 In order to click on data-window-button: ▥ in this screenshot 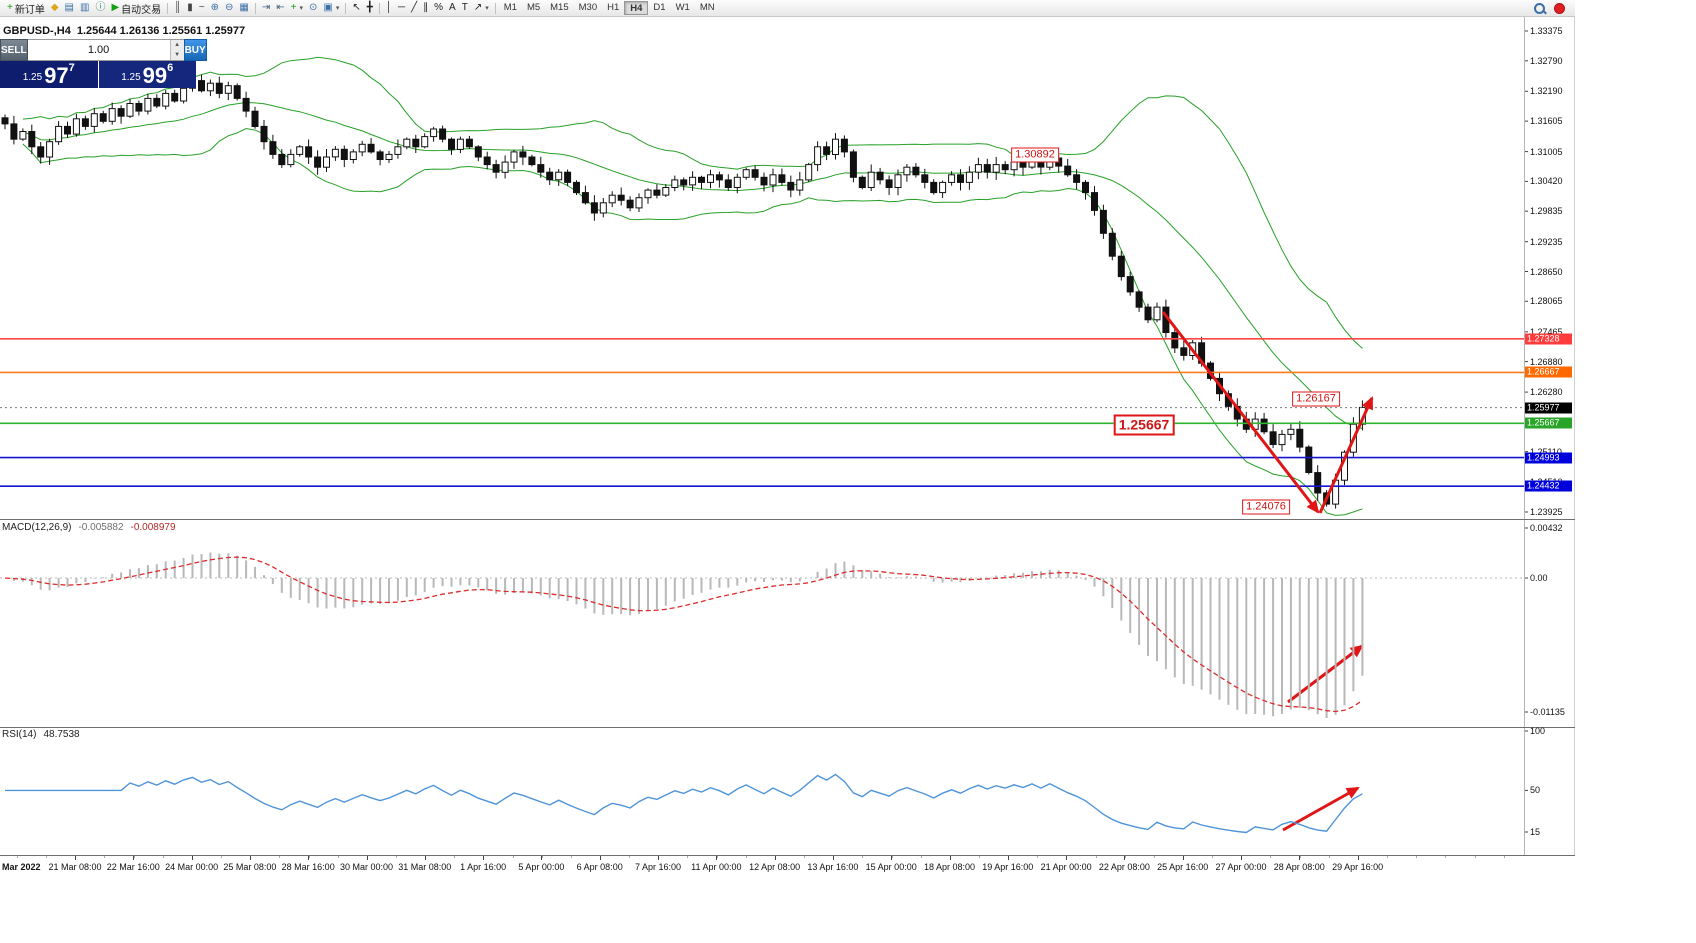, I will do `click(84, 8)`.